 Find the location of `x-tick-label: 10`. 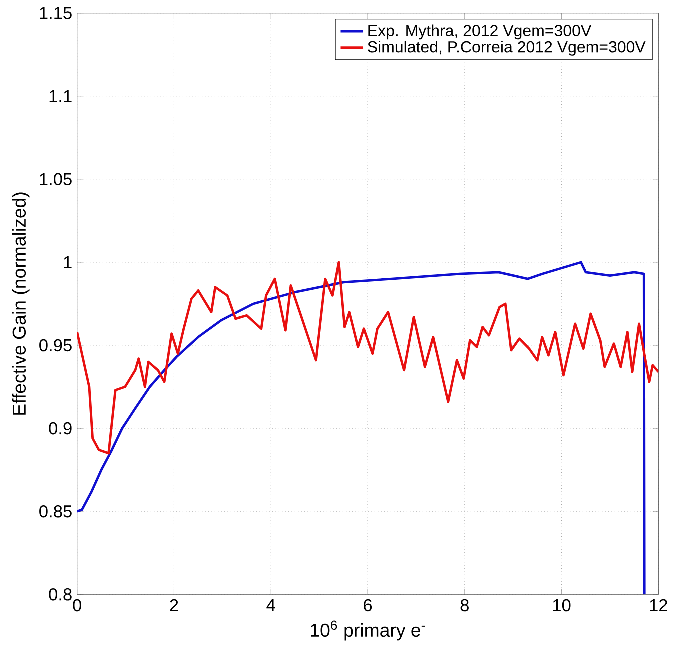

x-tick-label: 10 is located at coordinates (562, 605).